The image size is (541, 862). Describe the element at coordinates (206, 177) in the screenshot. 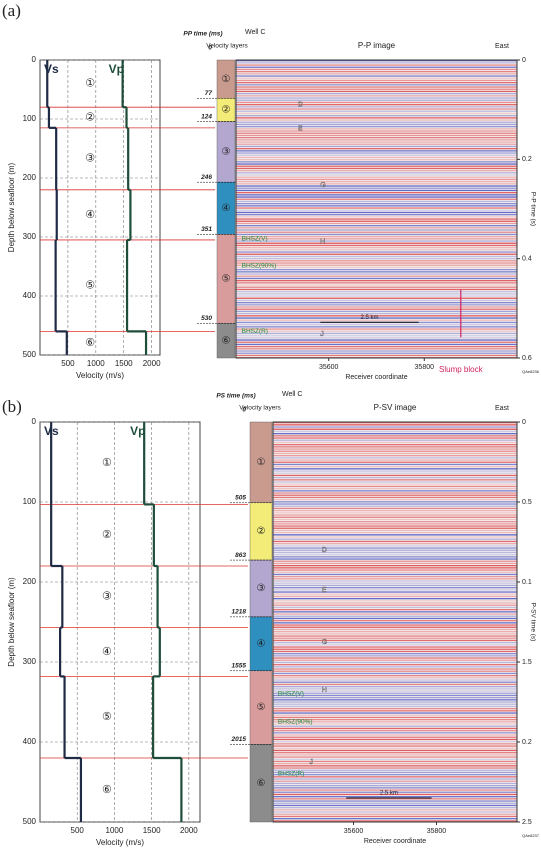

I see `time-label: 246` at that location.